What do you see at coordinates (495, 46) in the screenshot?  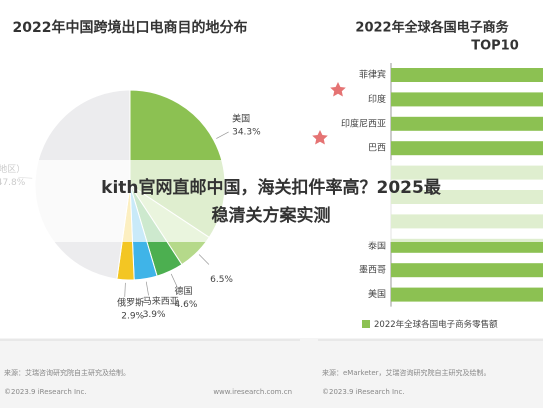 I see `bar-subtitle: TOP10` at bounding box center [495, 46].